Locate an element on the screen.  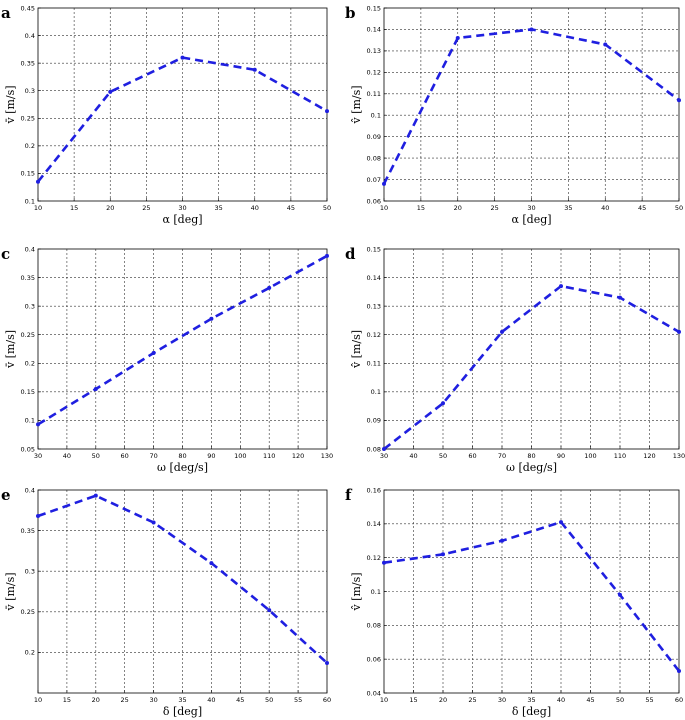
y-tick-label: 0.16 is located at coordinates (374, 490).